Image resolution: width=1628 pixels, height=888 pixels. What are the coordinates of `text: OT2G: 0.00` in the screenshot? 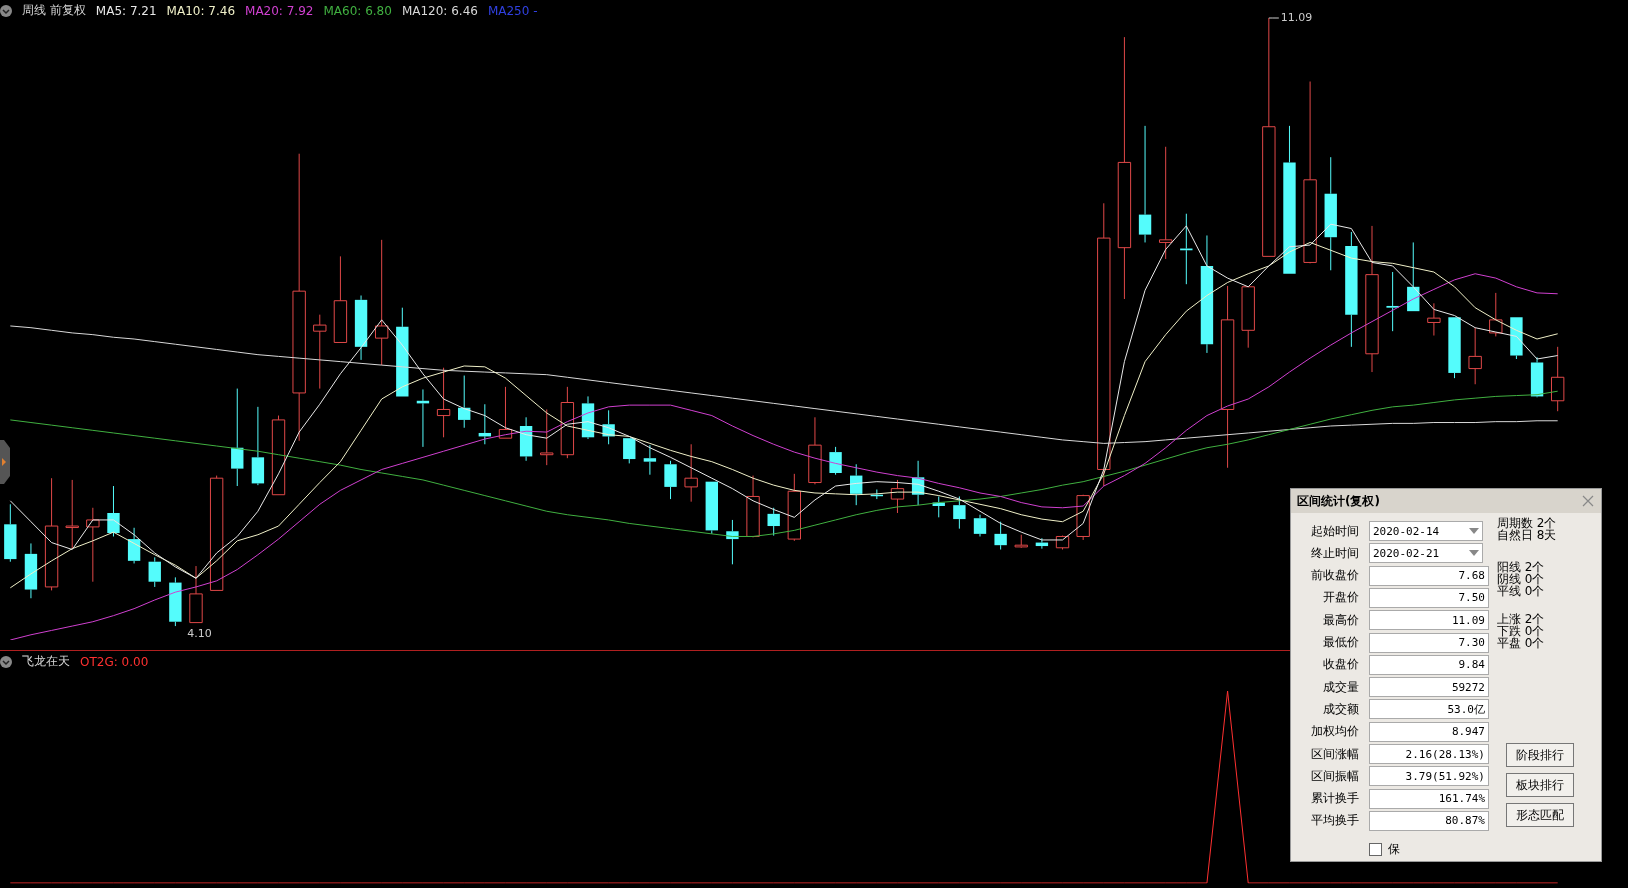 It's located at (114, 661).